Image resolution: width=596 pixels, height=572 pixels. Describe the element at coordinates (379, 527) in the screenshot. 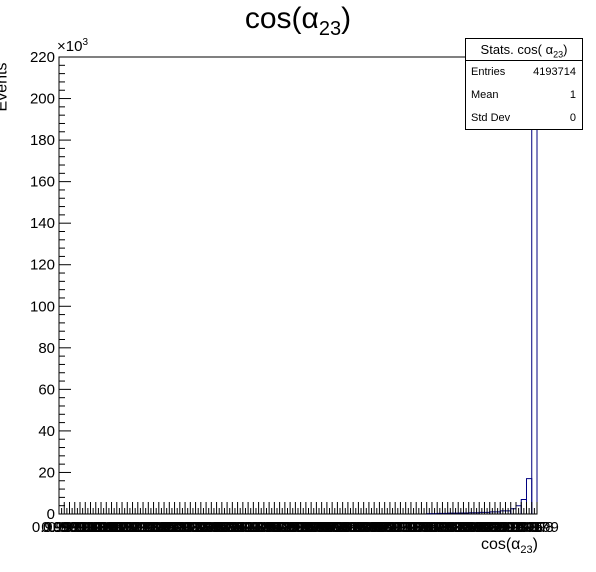

I see `x-tick-label: 0.9997` at that location.